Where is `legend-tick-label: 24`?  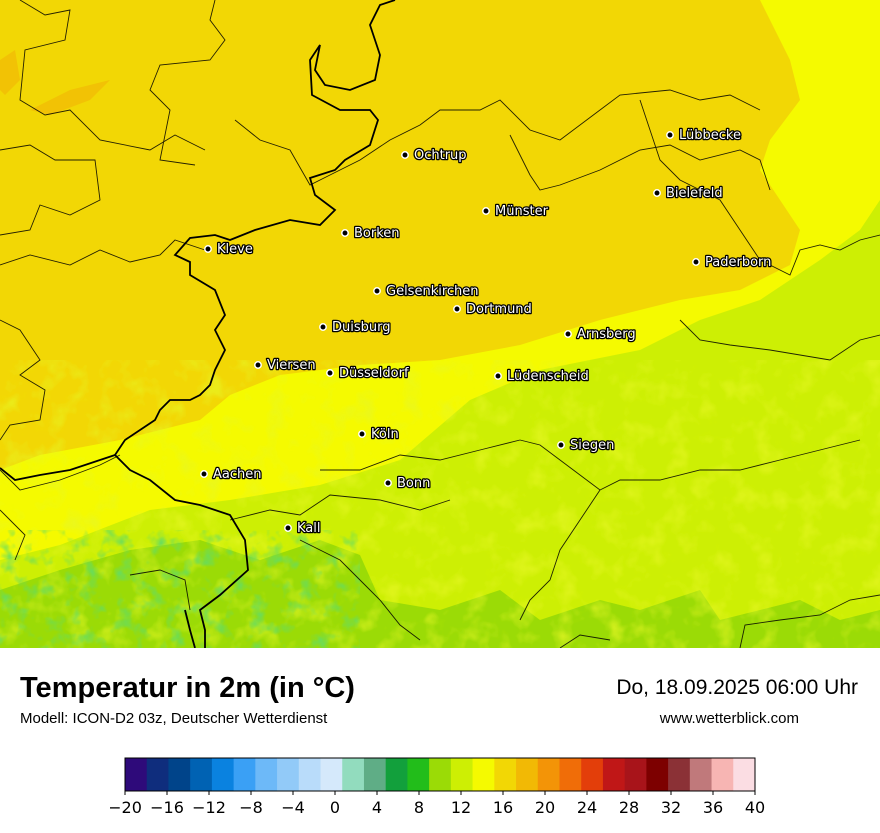
legend-tick-label: 24 is located at coordinates (587, 807).